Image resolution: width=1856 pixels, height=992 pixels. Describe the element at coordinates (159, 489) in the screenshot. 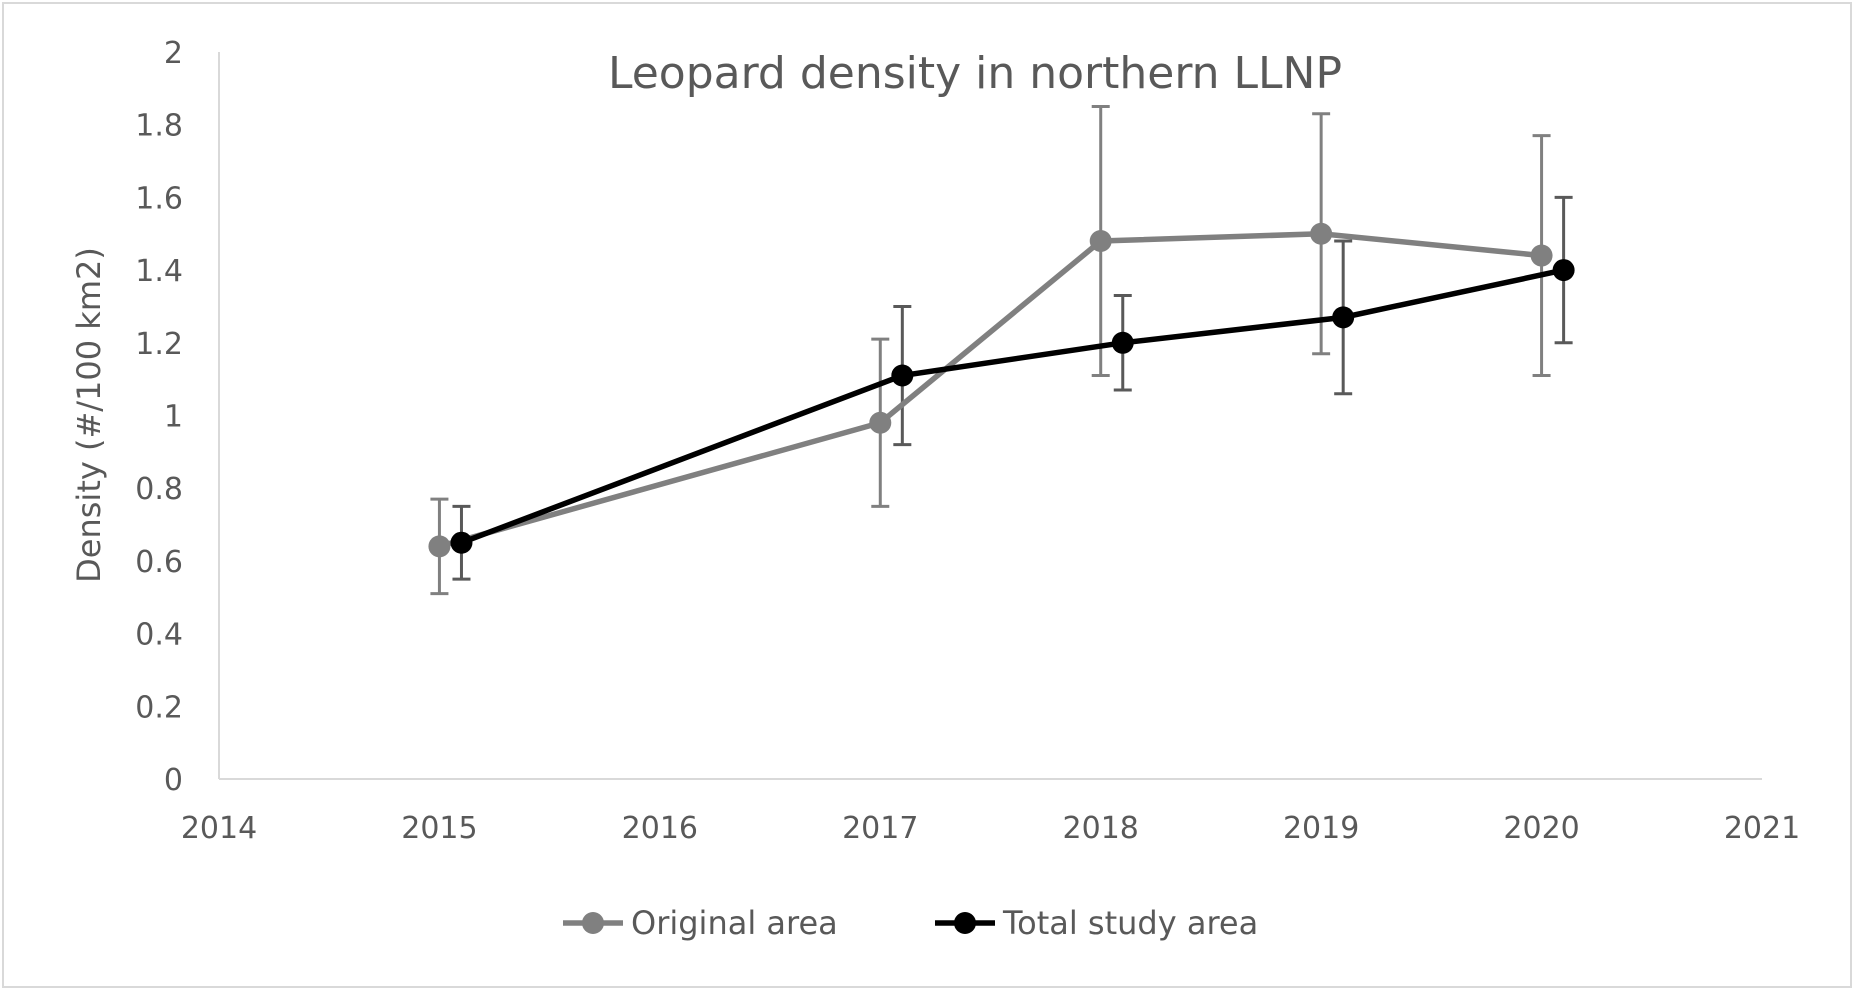

I see `y-tick-label: 0.8` at that location.